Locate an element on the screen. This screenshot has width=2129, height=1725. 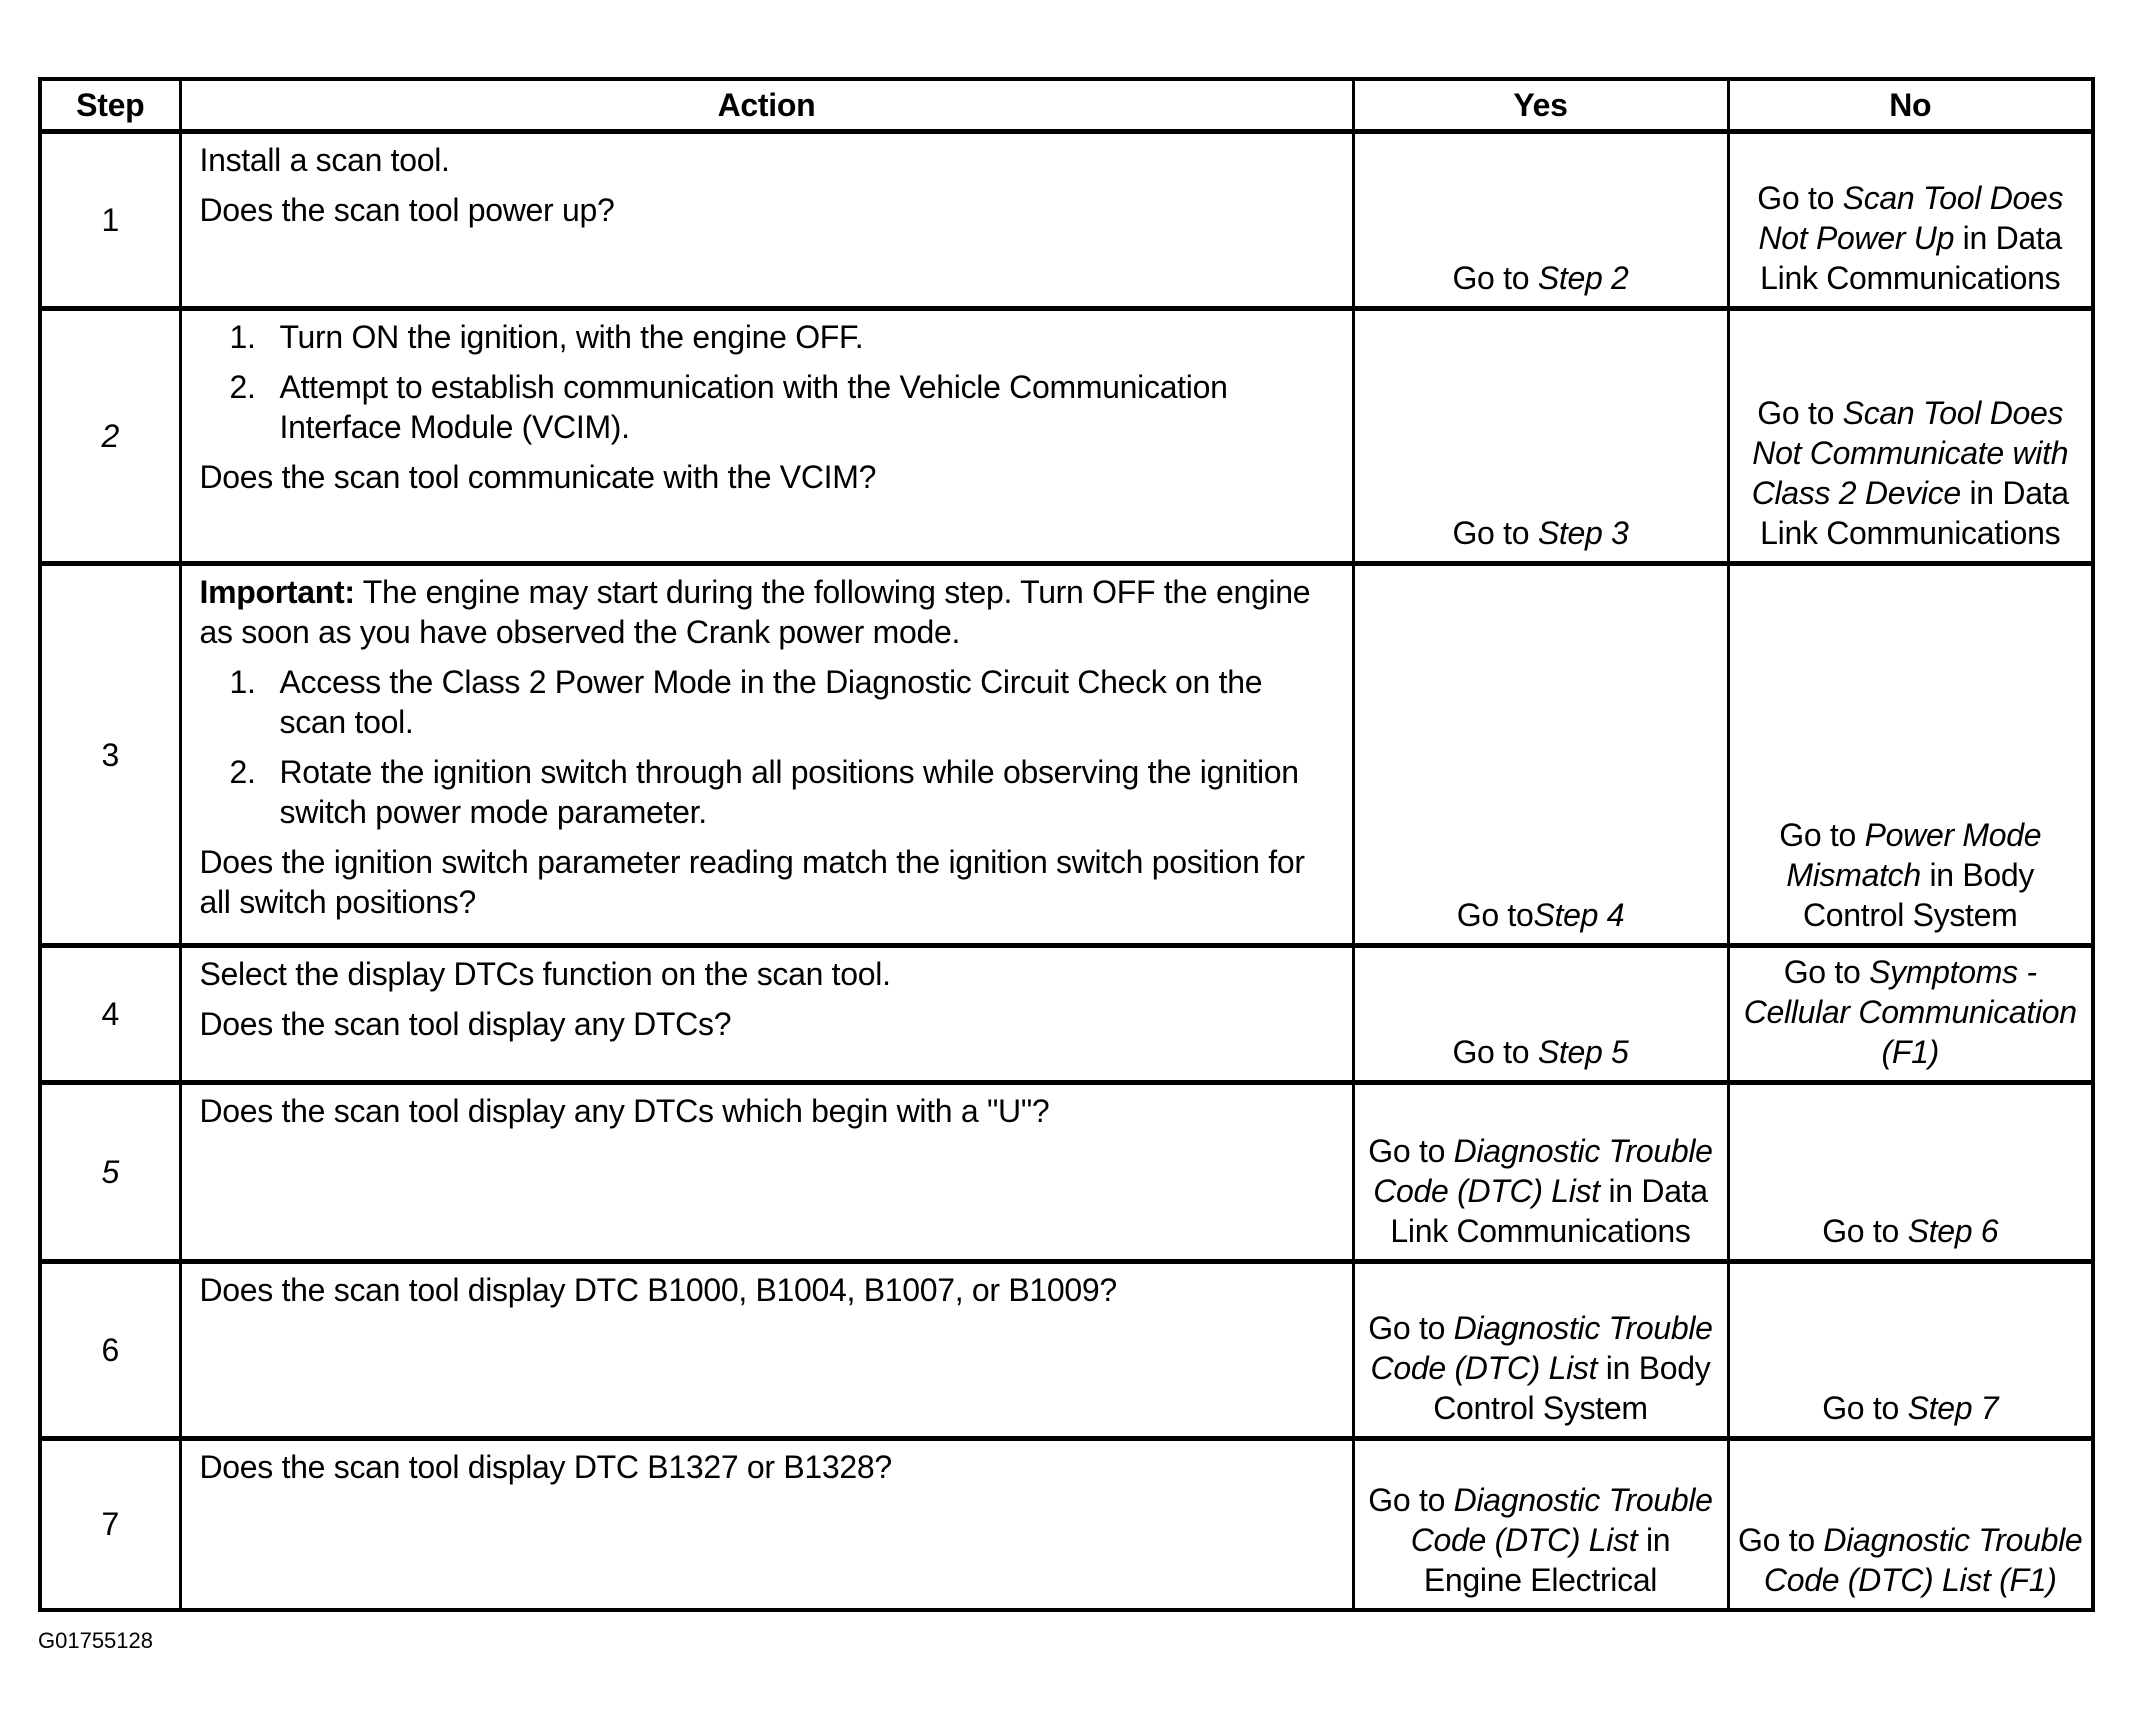
link-reference: Step 5 is located at coordinates (1583, 1052).